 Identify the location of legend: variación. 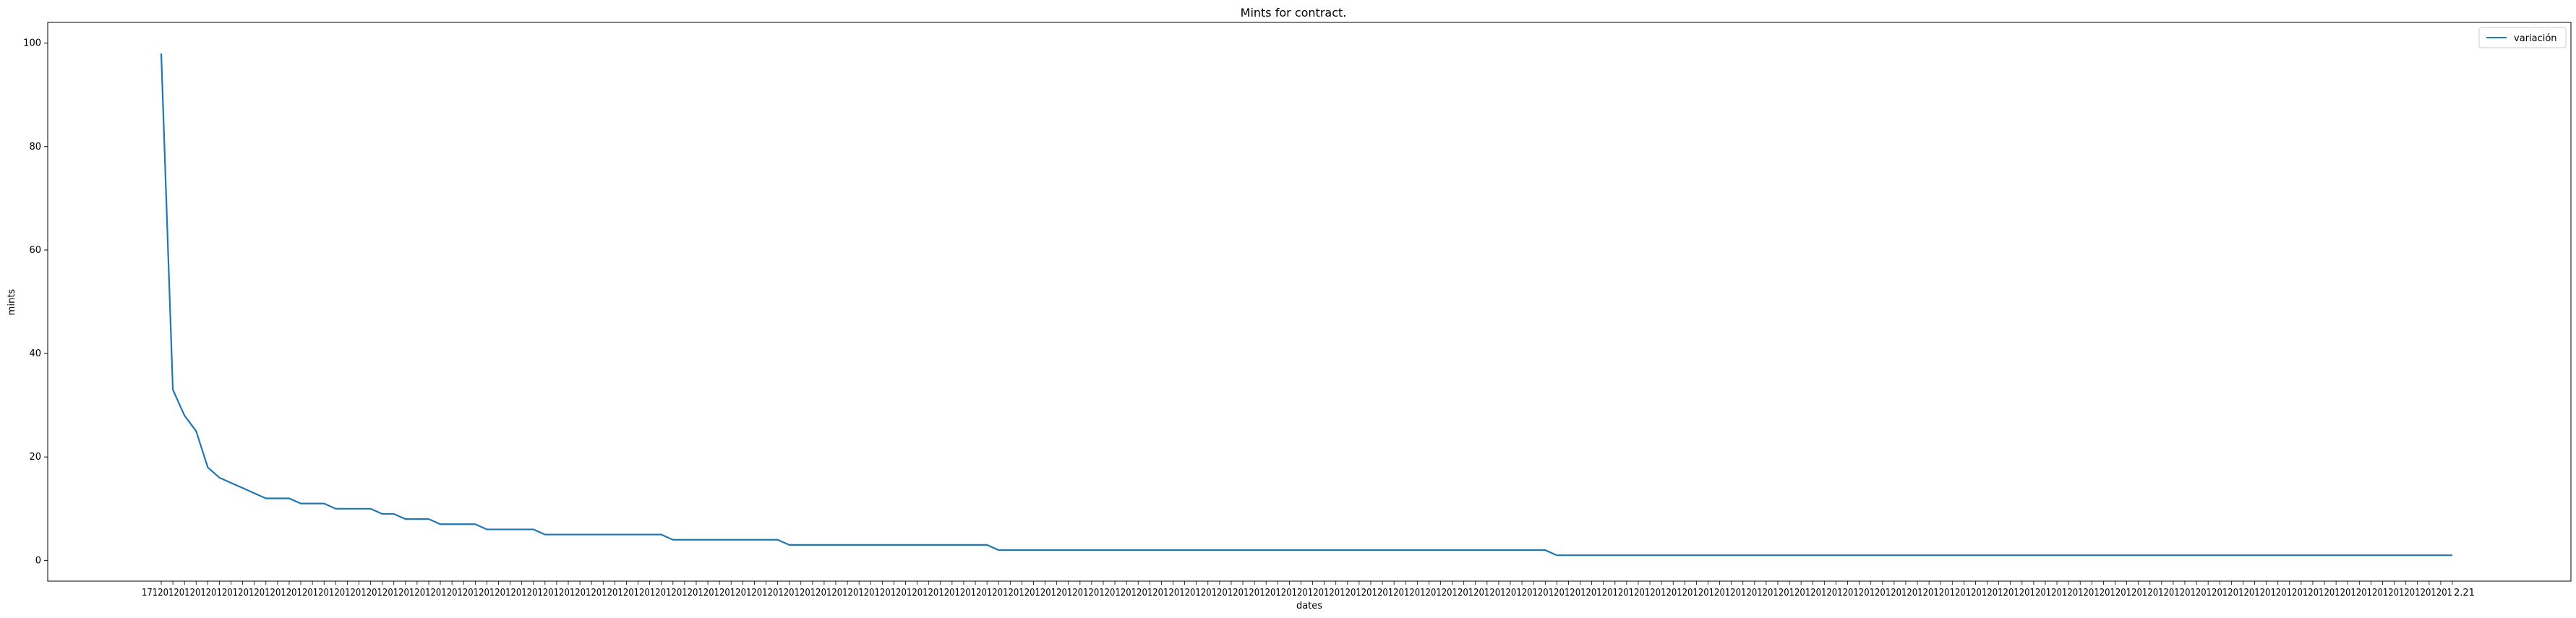
(2522, 37).